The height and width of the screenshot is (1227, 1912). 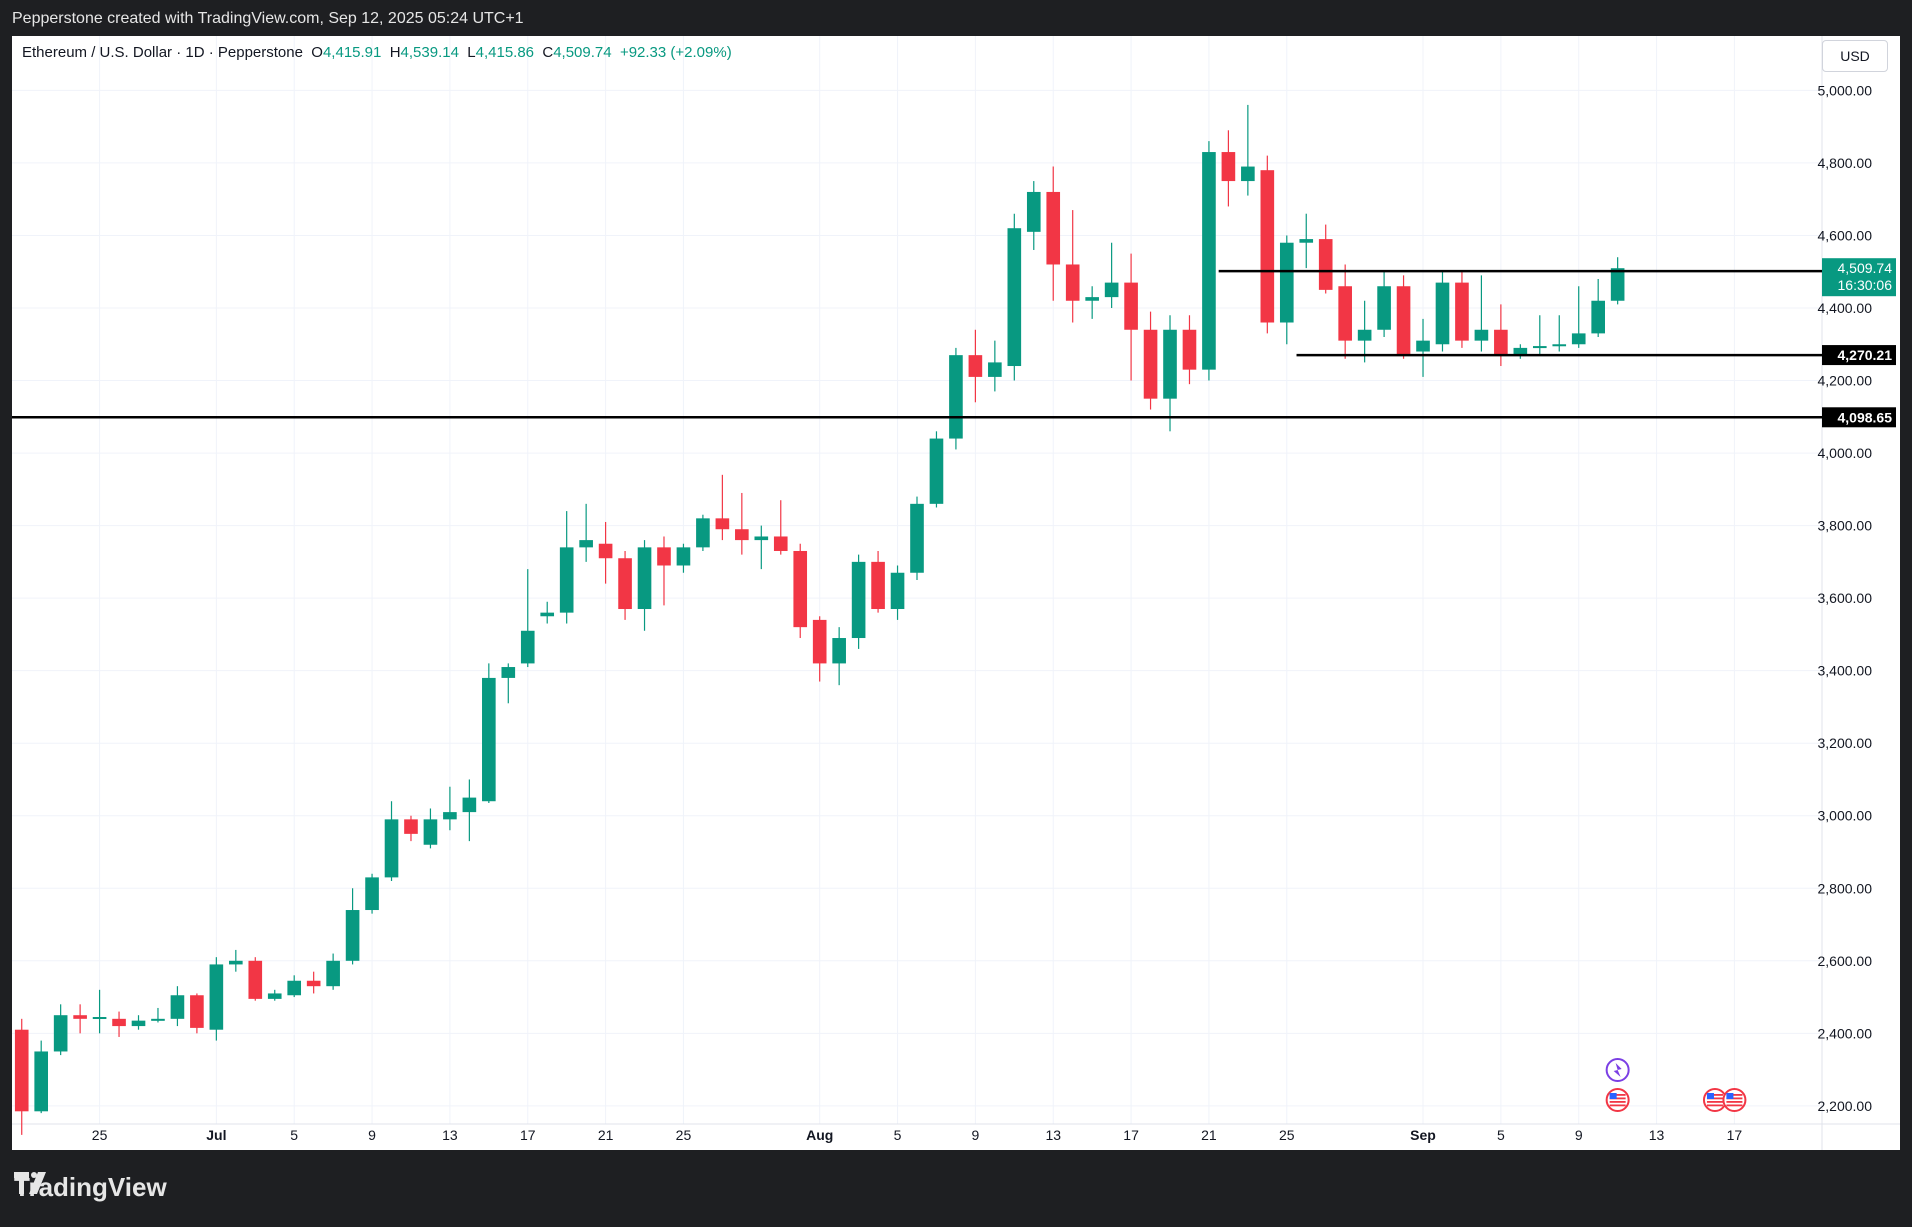 I want to click on tradingview-logo-icon, so click(x=30, y=1183).